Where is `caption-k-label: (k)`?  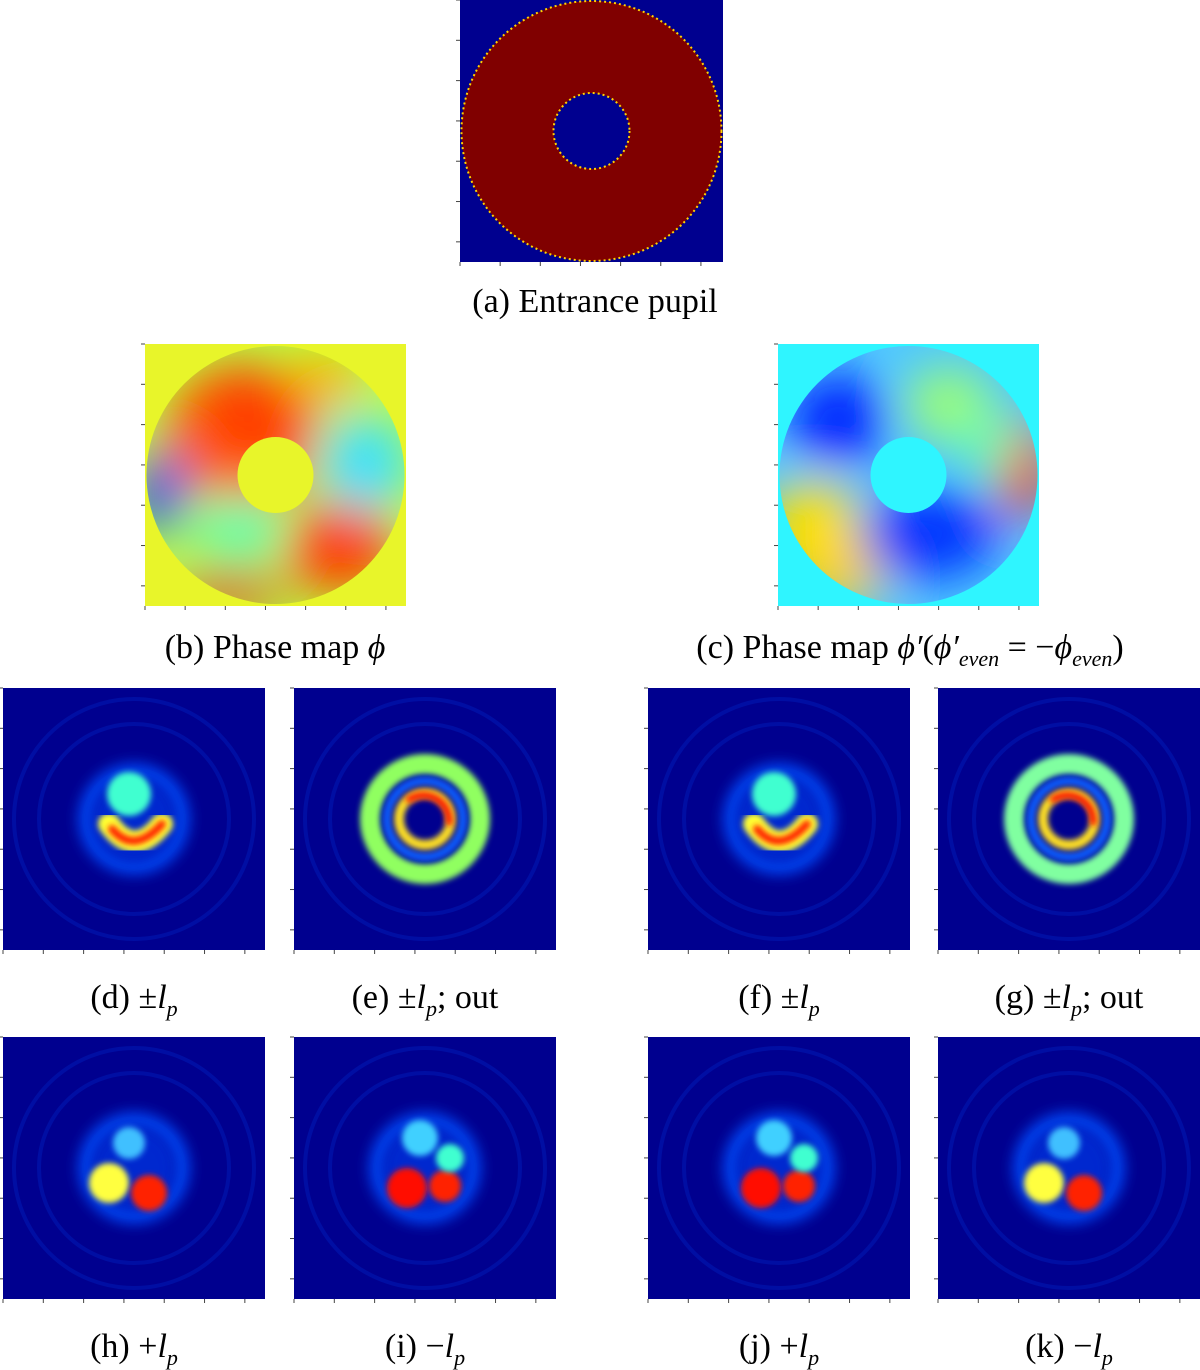
caption-k-label: (k) is located at coordinates (1045, 1346).